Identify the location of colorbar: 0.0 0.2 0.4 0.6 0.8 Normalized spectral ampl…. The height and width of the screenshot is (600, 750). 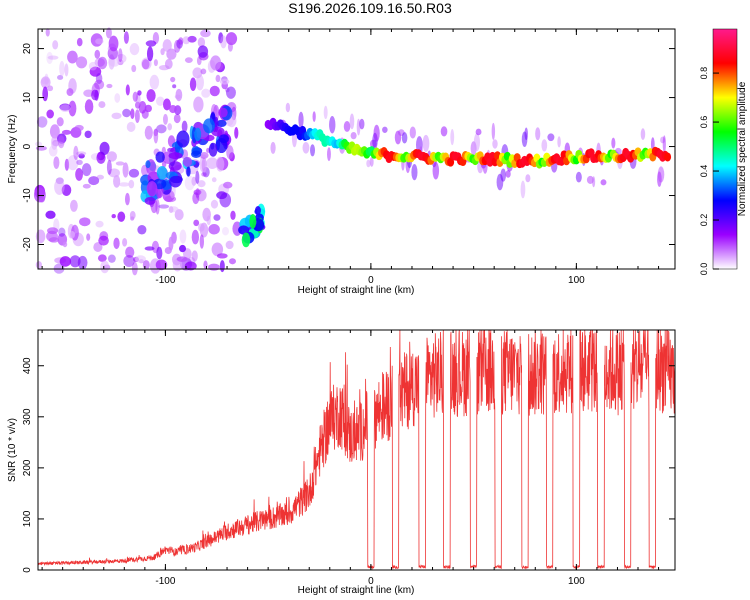
(723, 151).